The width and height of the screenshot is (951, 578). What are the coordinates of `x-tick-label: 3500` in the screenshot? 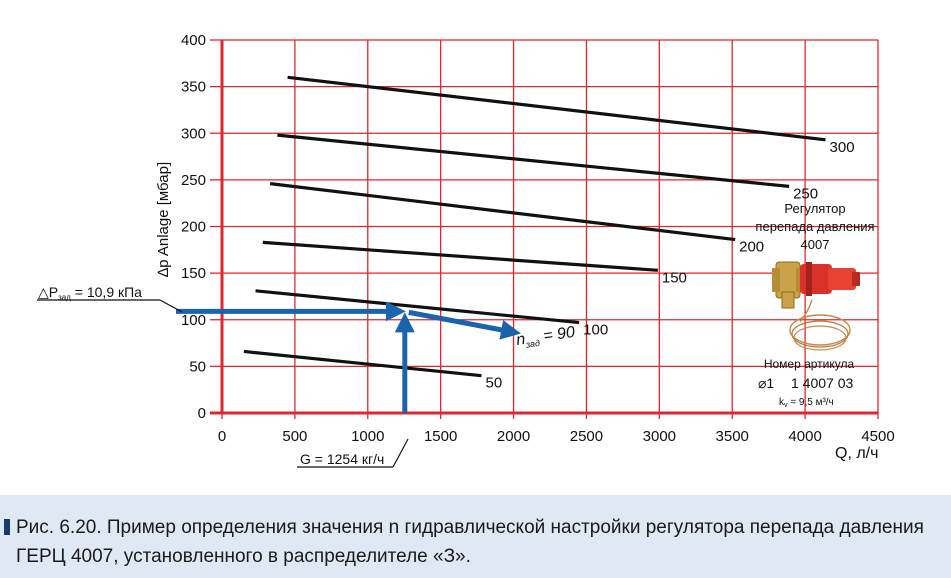 It's located at (732, 436).